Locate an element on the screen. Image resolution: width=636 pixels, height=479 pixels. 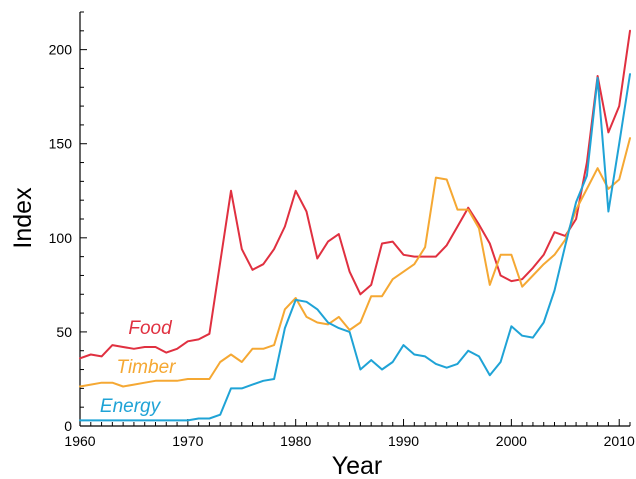
y-axis-title: Index is located at coordinates (23, 218).